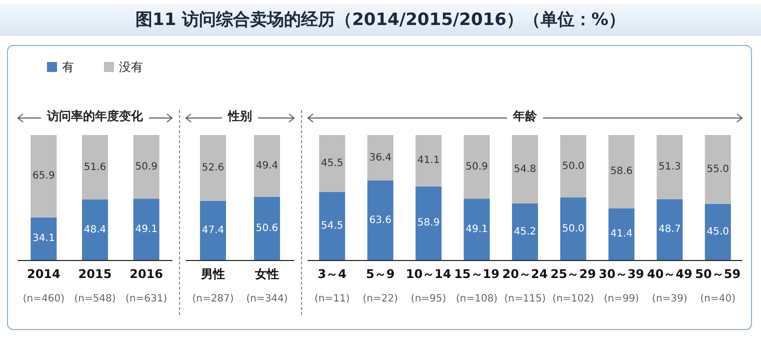 This screenshot has width=761, height=339. I want to click on text: (n=631), so click(147, 299).